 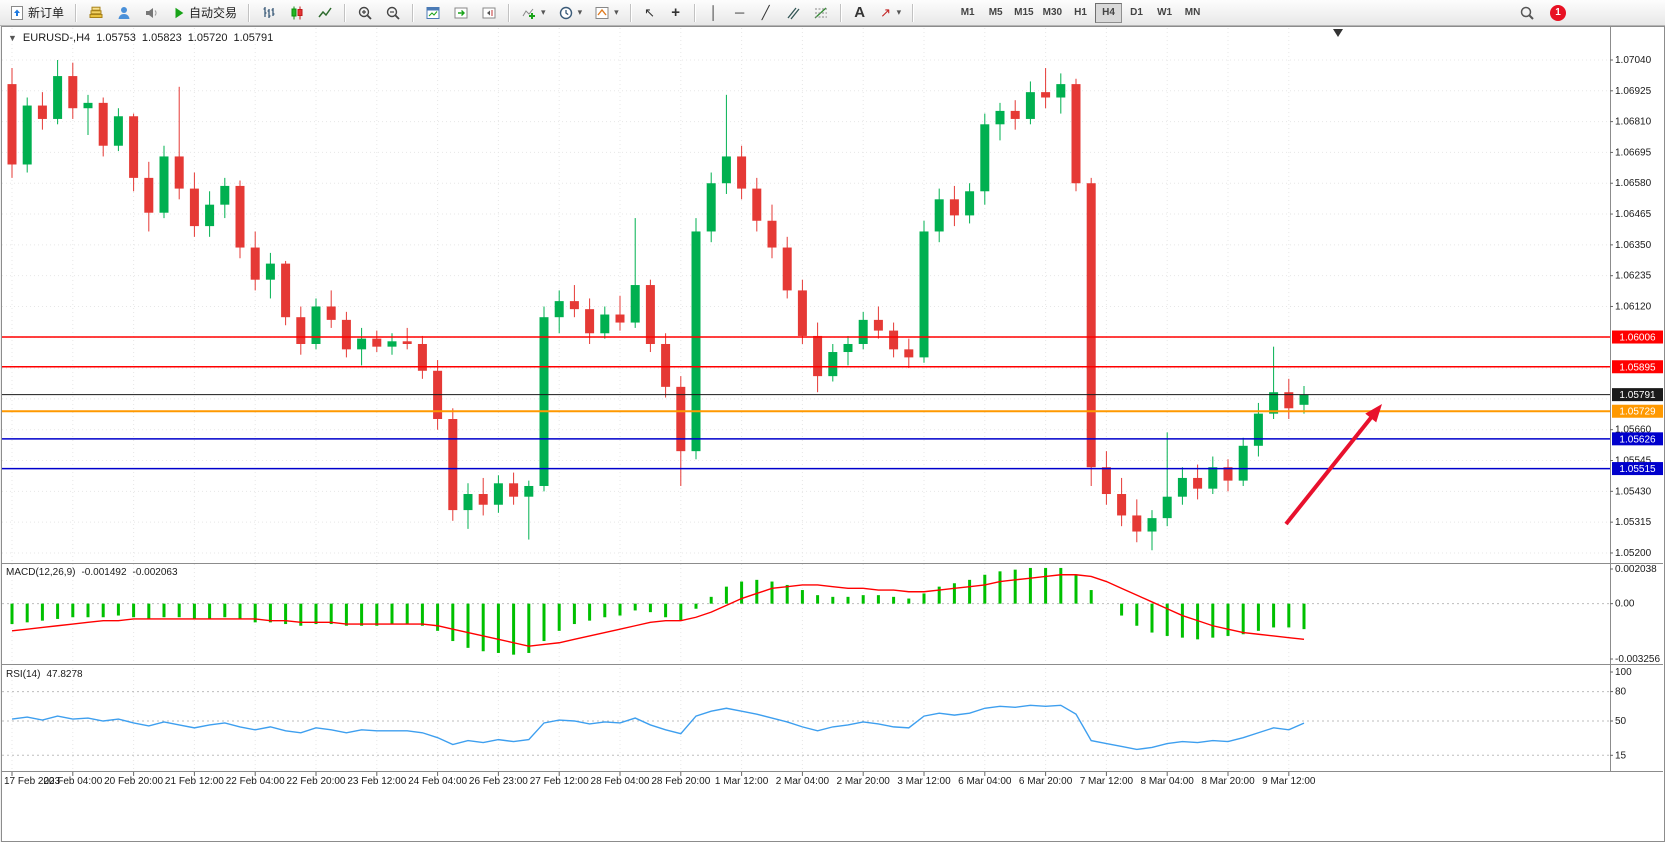 I want to click on cursor-icon: ↖, so click(x=650, y=12).